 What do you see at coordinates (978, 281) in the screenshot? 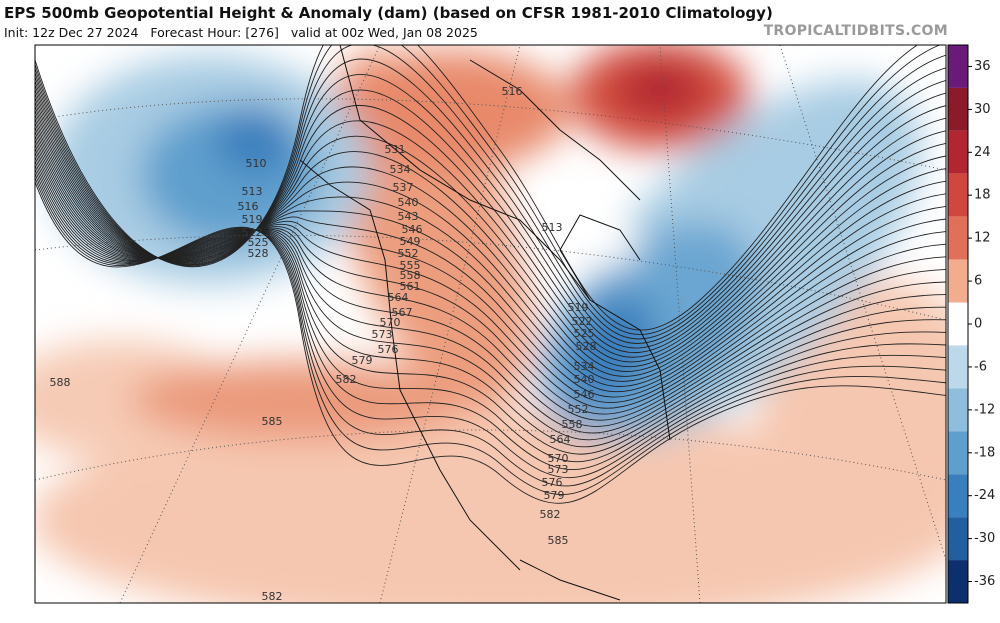
I see `colorbar-label: 6` at bounding box center [978, 281].